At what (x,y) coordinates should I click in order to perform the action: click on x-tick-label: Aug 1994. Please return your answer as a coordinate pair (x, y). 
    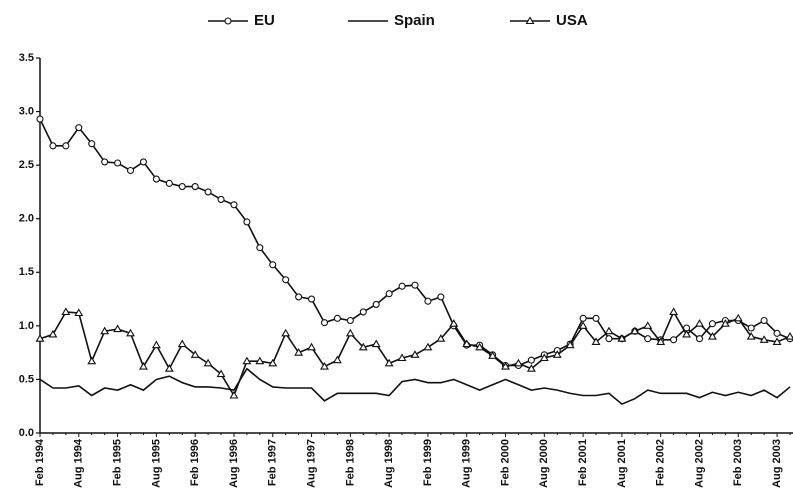
    Looking at the image, I should click on (79, 463).